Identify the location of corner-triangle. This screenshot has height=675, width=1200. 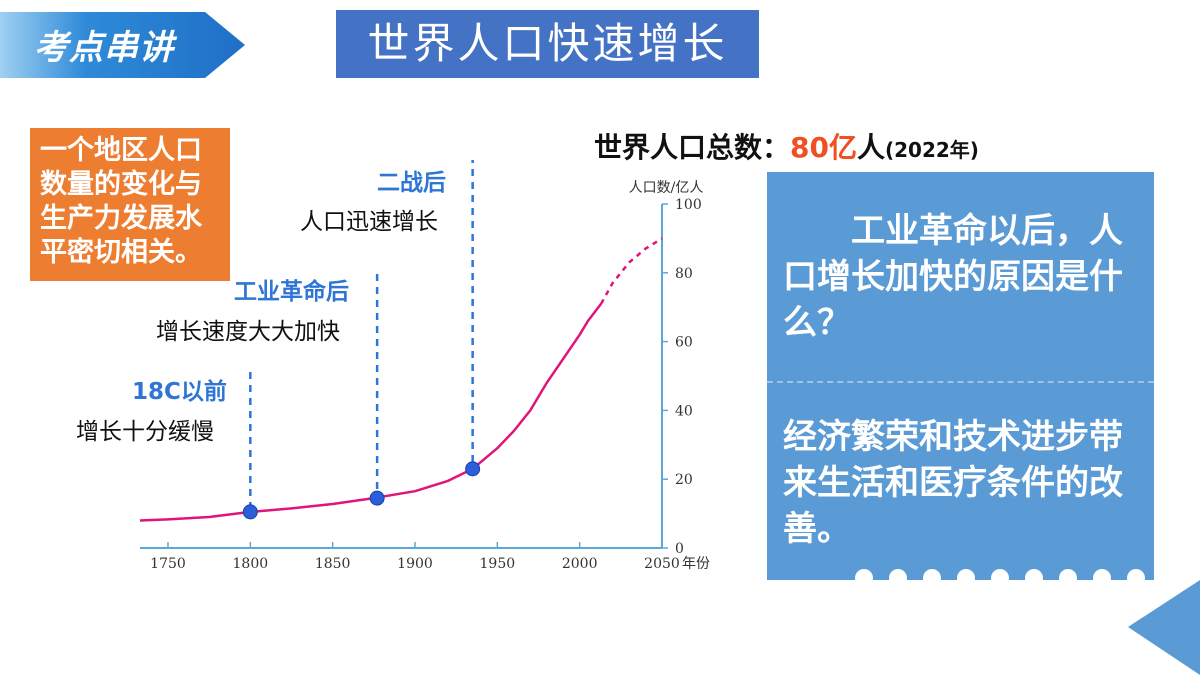
(1164, 627).